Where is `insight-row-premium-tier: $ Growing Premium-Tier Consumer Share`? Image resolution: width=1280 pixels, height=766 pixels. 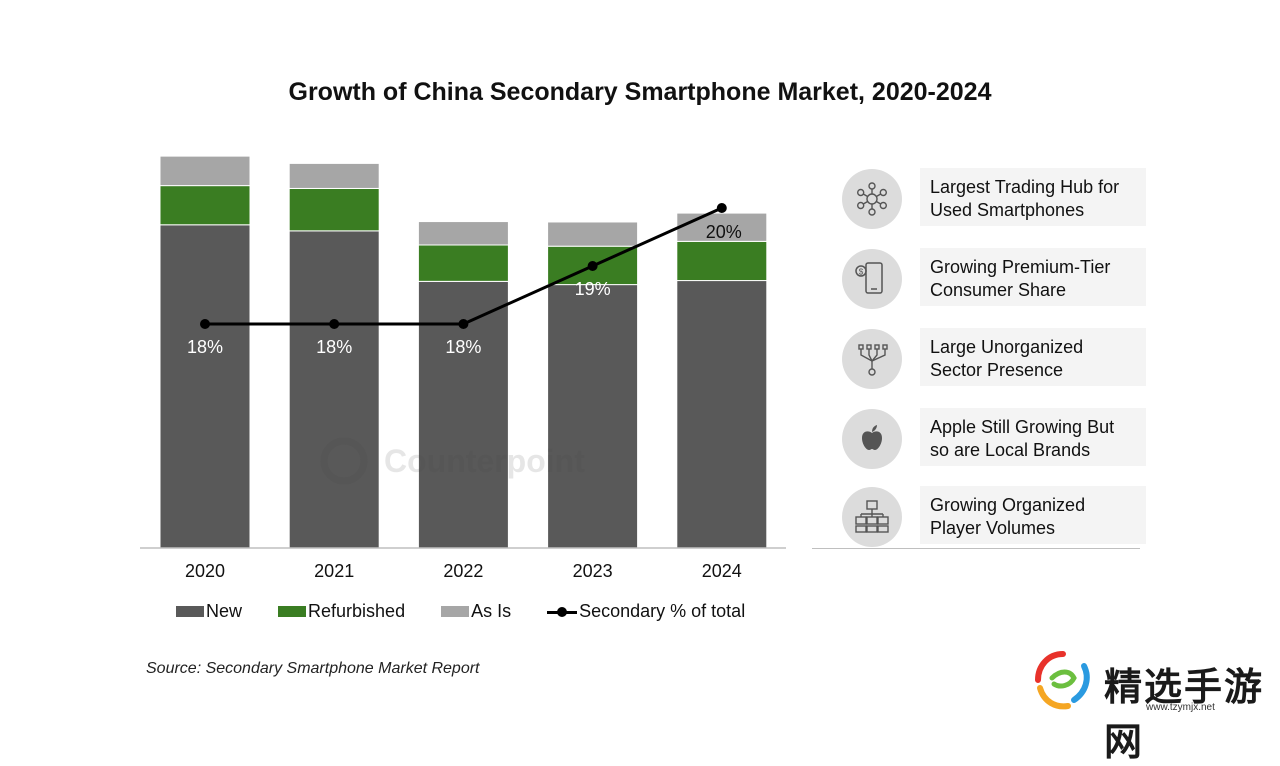 insight-row-premium-tier: $ Growing Premium-Tier Consumer Share is located at coordinates (995, 279).